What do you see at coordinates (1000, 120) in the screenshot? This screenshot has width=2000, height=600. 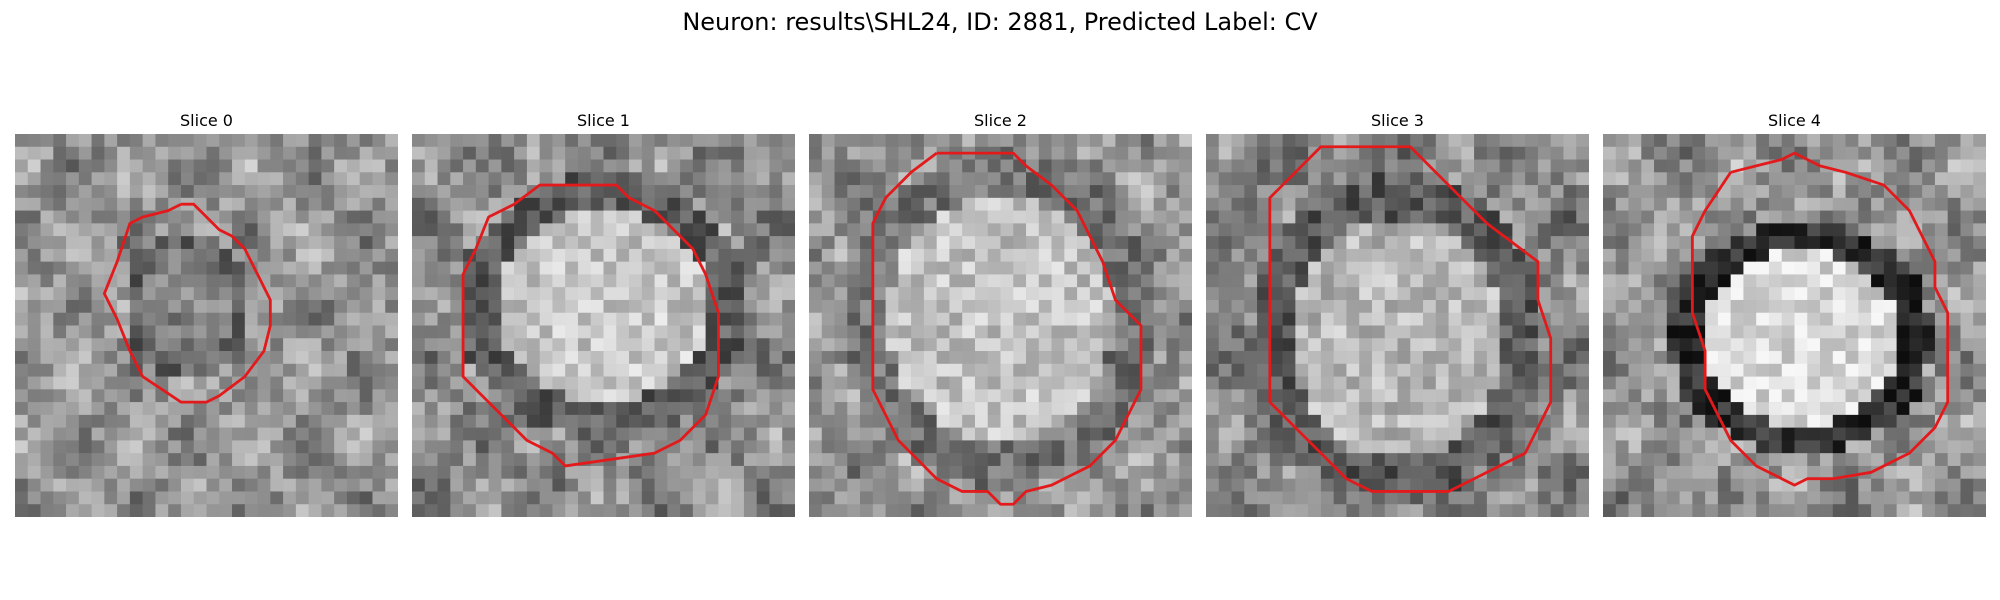 I see `slice-title-2: Slice 2` at bounding box center [1000, 120].